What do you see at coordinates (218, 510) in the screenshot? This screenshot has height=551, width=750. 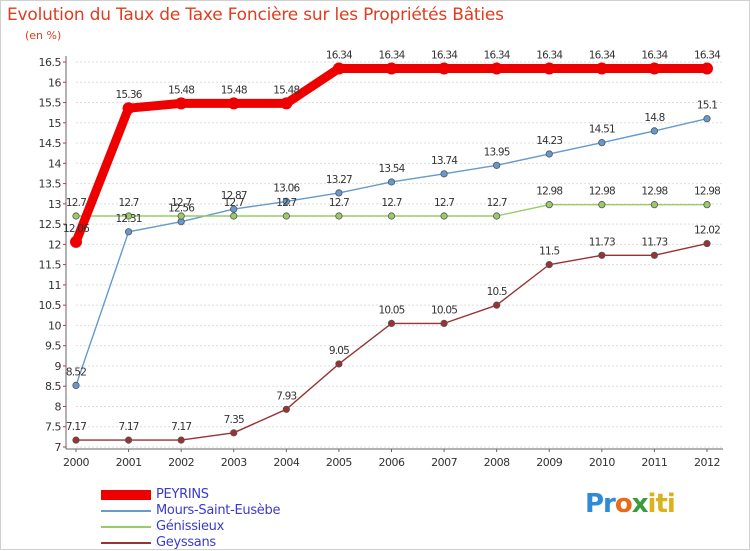 I see `legend-label: Mours-Saint-Eusèbe` at bounding box center [218, 510].